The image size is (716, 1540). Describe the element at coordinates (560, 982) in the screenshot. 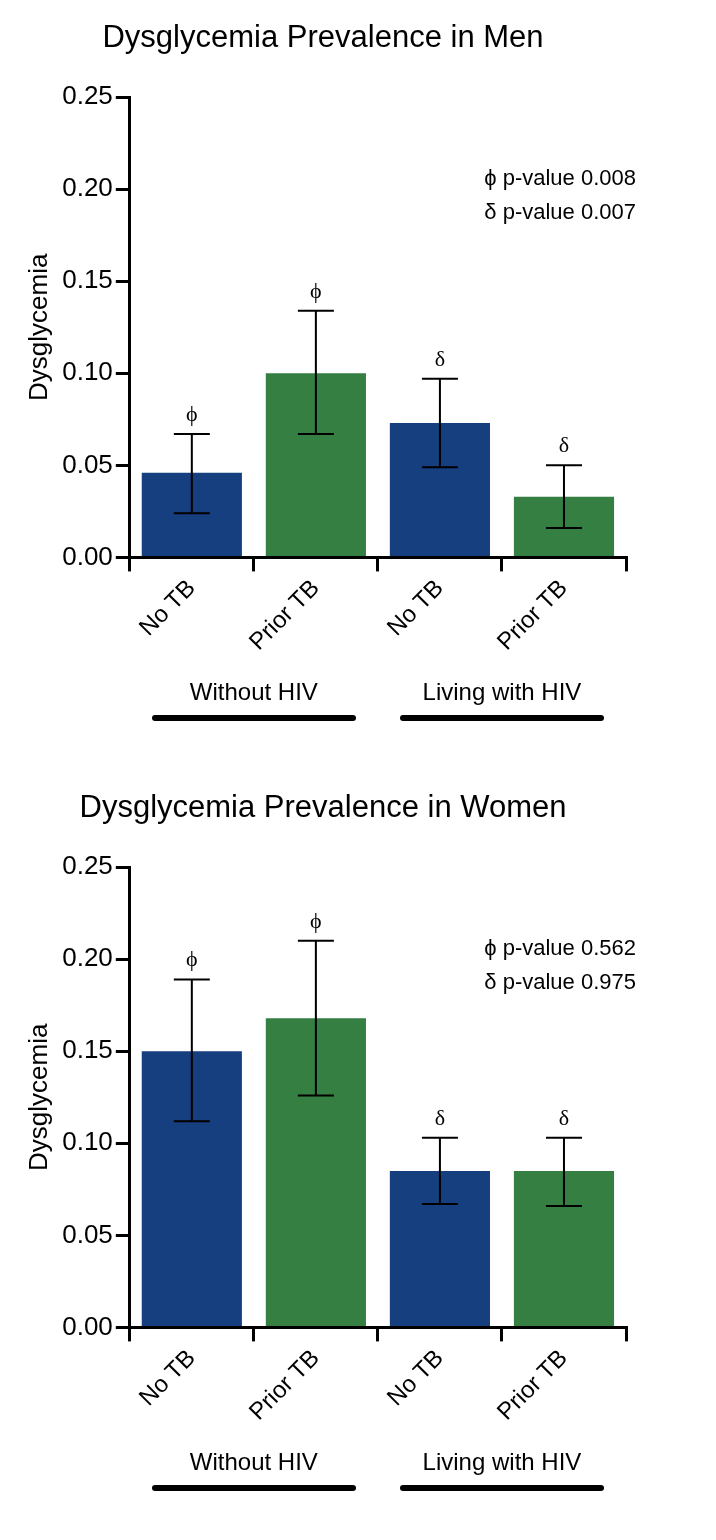

I see `annotation: δ p-value 0.975` at that location.